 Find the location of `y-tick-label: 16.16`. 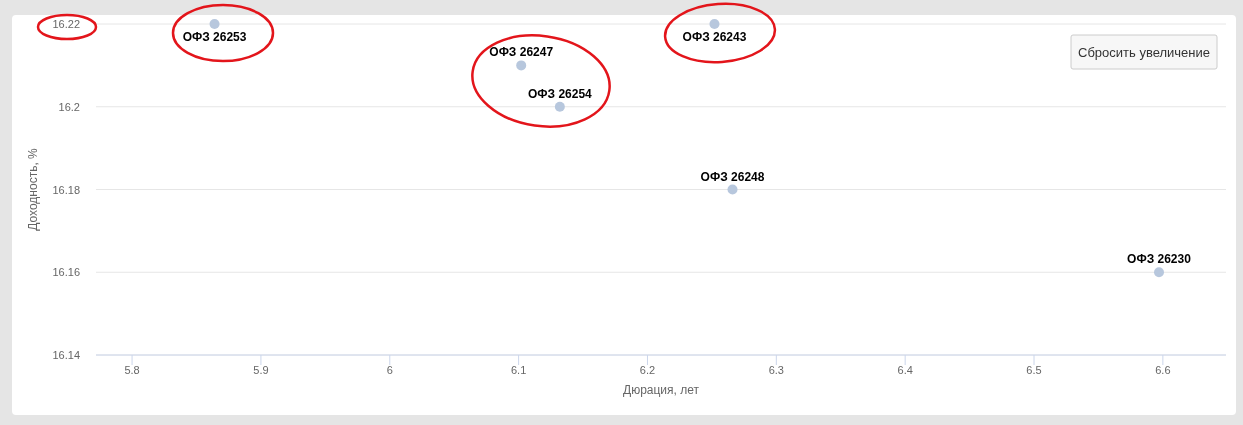

y-tick-label: 16.16 is located at coordinates (66, 272).